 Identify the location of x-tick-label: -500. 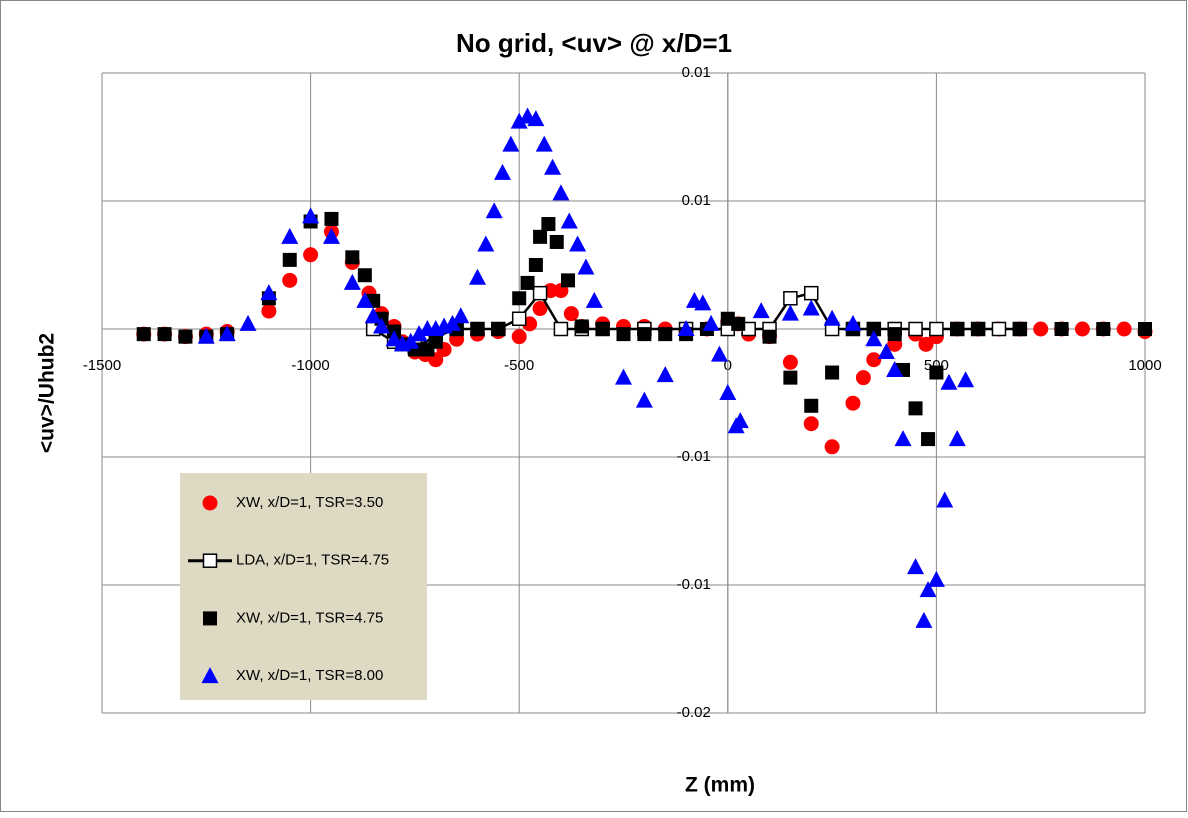
(519, 365).